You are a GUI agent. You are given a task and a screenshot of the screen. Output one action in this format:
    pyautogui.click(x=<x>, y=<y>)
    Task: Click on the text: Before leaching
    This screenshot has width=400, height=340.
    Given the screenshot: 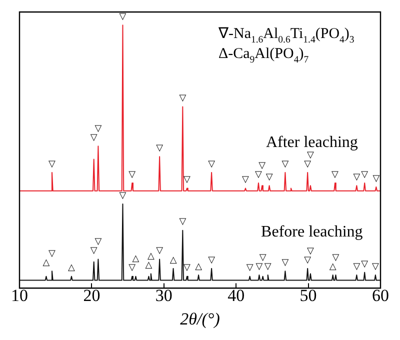 What is the action you would take?
    pyautogui.click(x=312, y=231)
    